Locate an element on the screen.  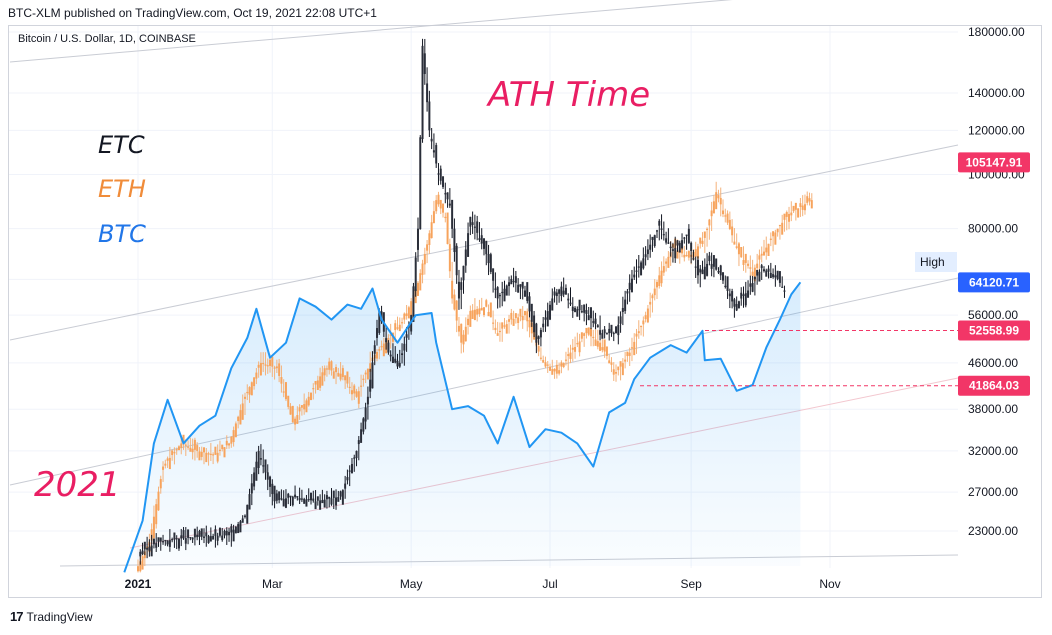
eth-label: ETH is located at coordinates (122, 189).